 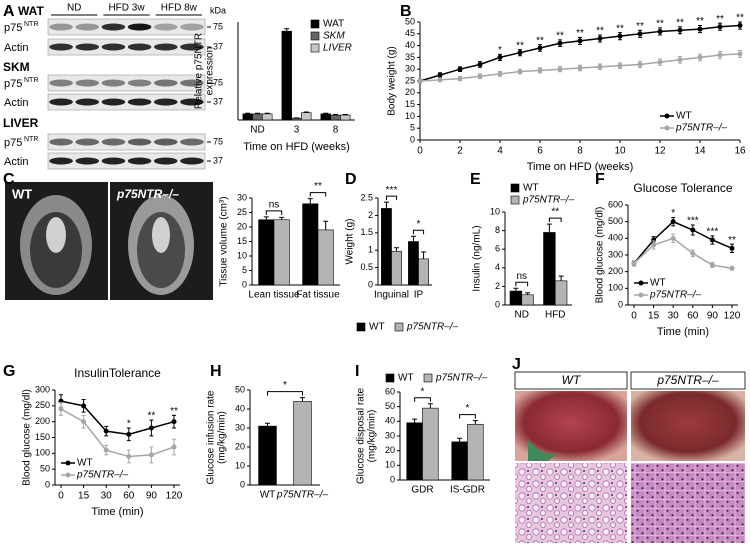 I want to click on y-tick-label: 0.5, so click(x=366, y=267).